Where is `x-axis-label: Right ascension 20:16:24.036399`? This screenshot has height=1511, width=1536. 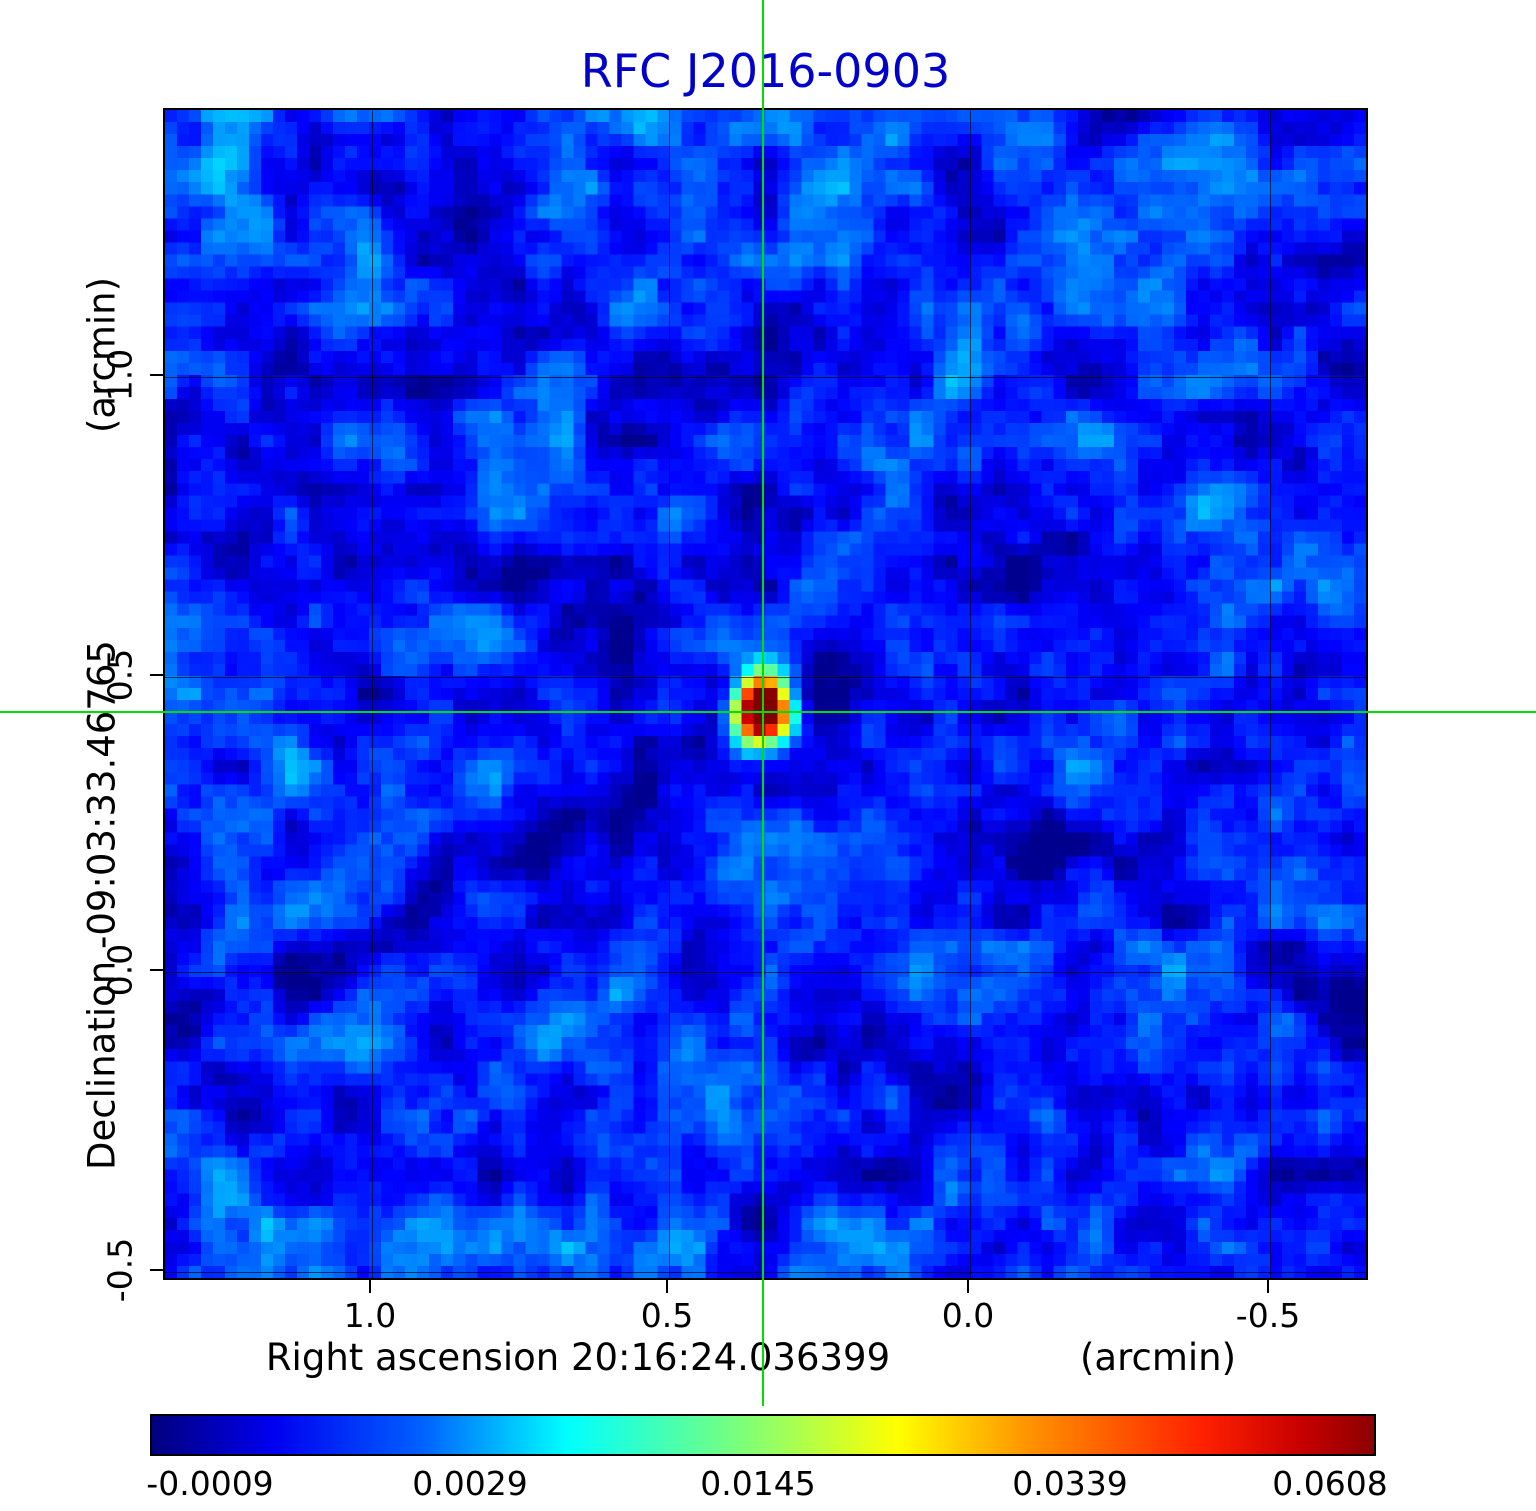 x-axis-label: Right ascension 20:16:24.036399 is located at coordinates (578, 1357).